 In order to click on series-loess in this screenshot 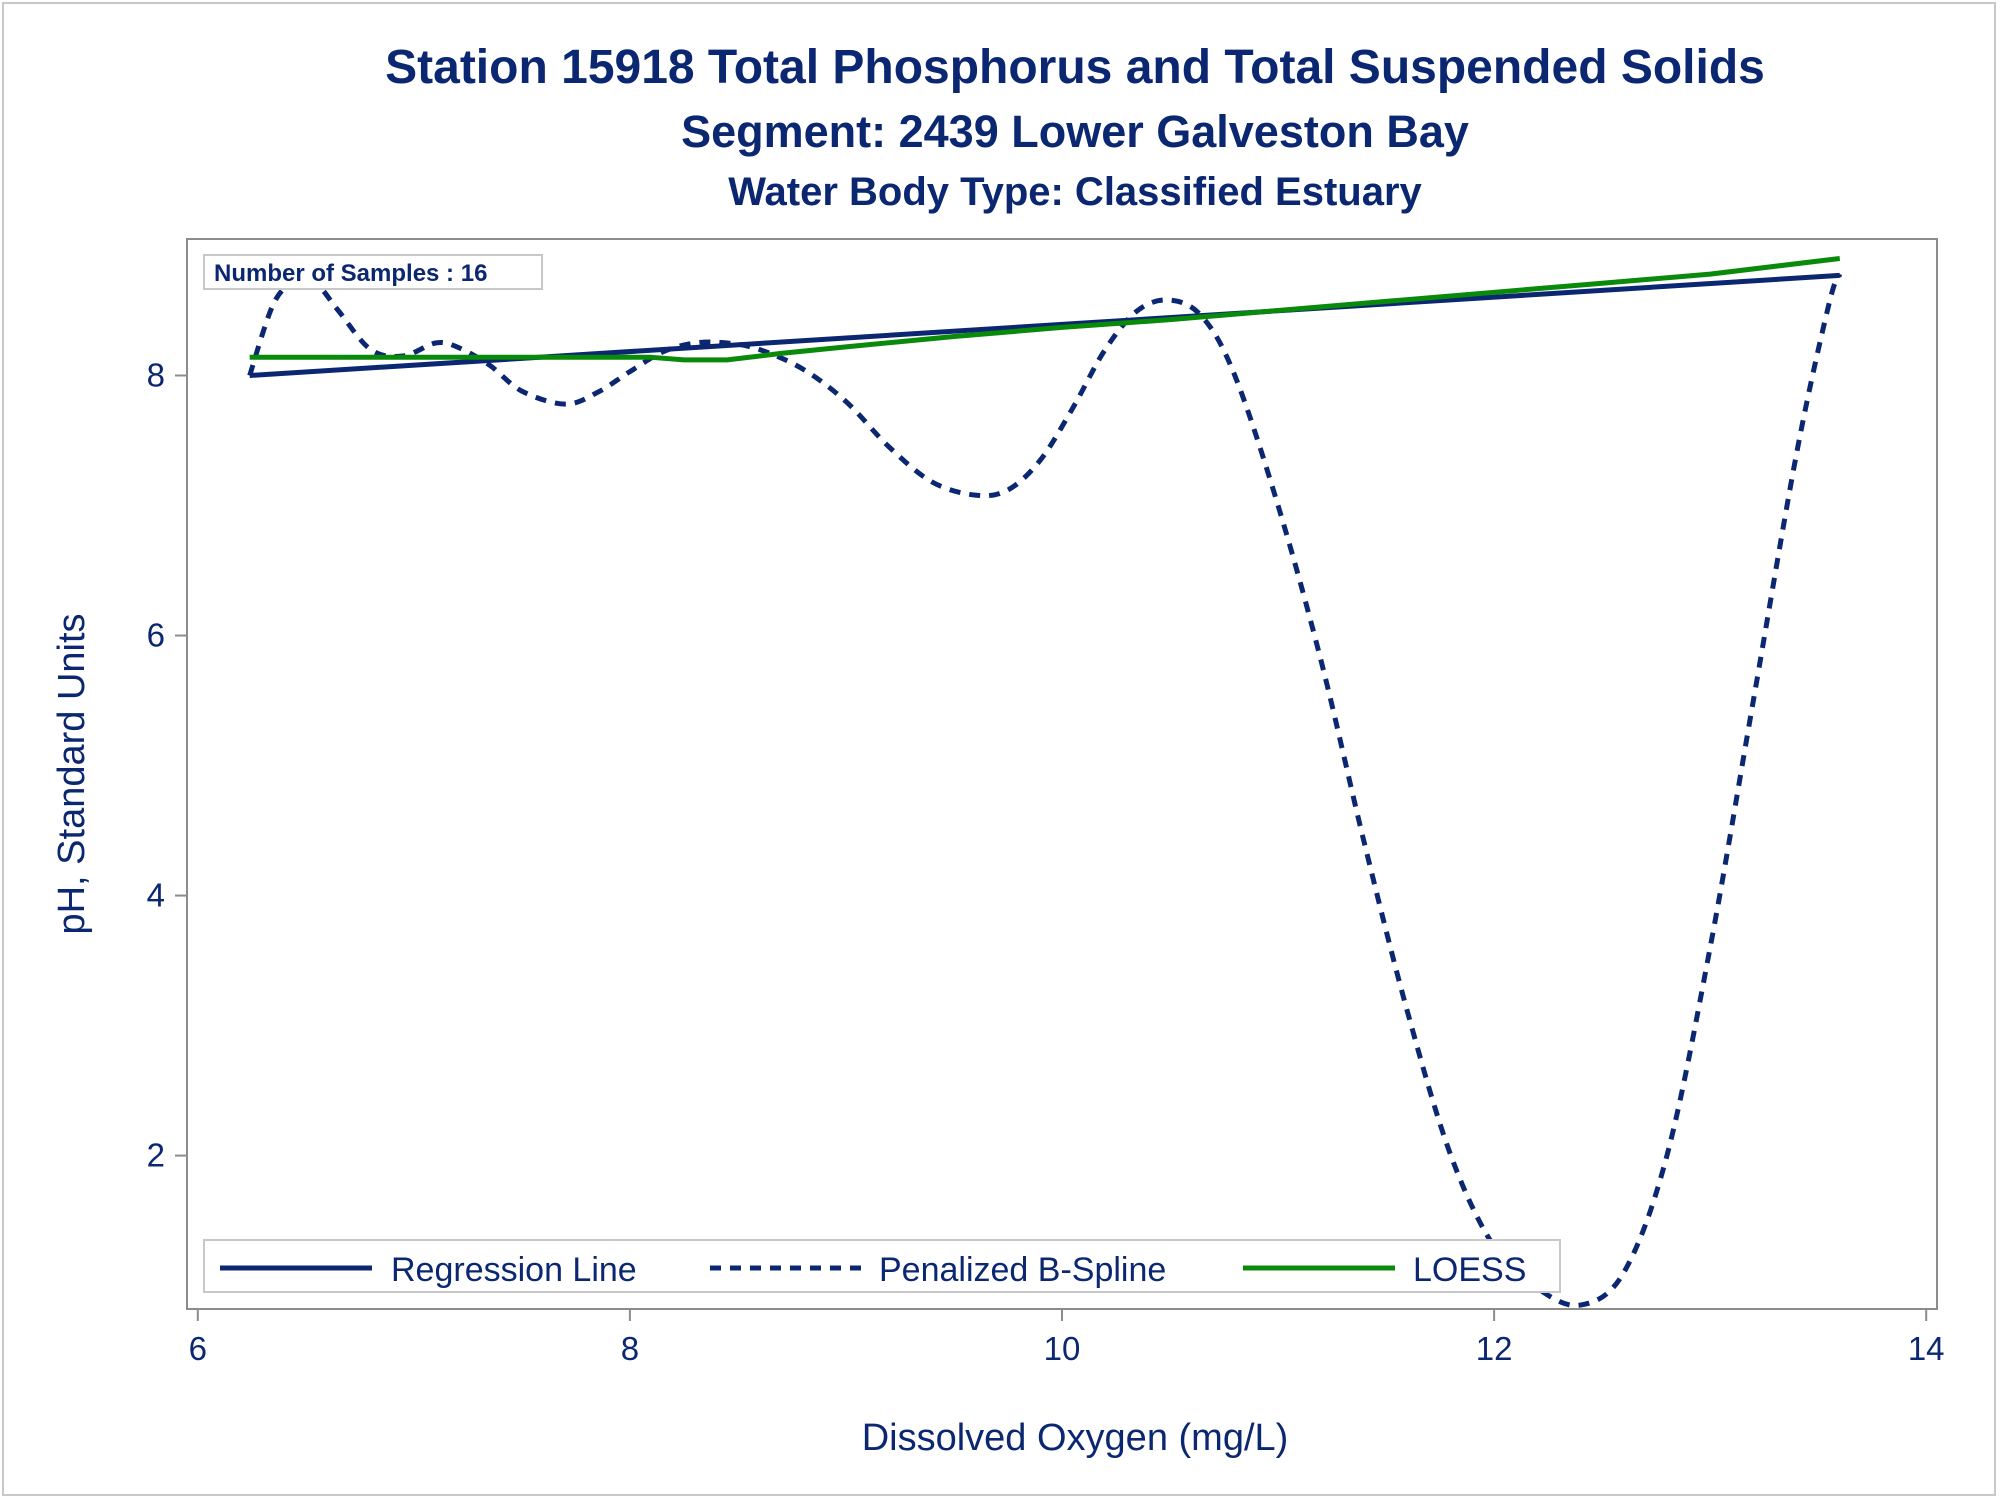, I will do `click(1045, 309)`.